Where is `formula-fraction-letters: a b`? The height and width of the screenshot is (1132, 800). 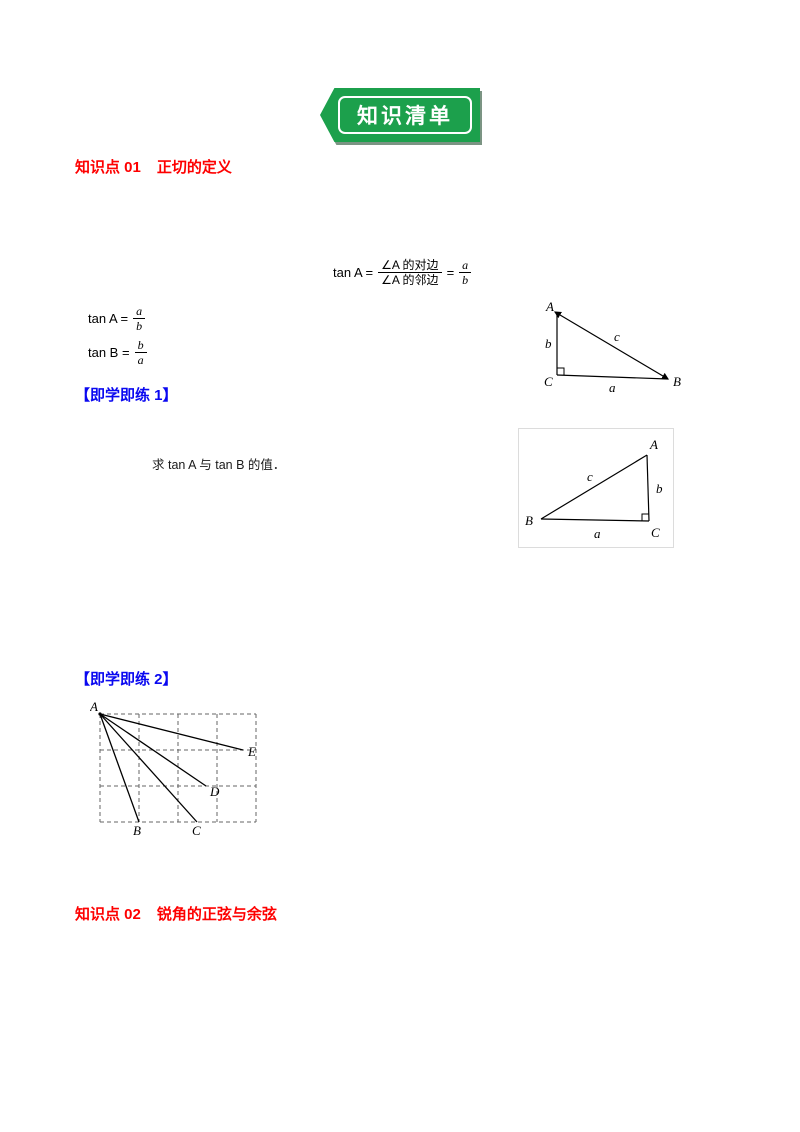
formula-fraction-letters: a b is located at coordinates (465, 273).